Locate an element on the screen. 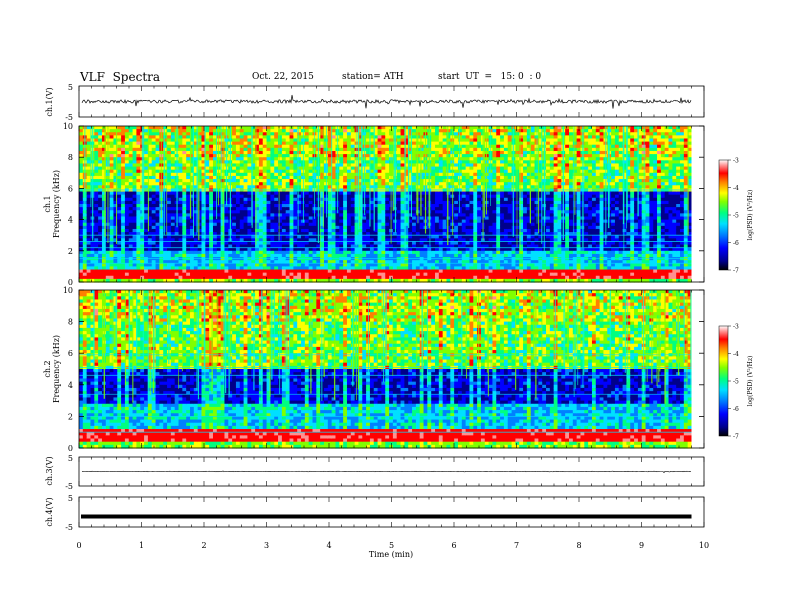  ch2-colorbar-tick--6: -6 is located at coordinates (736, 409).